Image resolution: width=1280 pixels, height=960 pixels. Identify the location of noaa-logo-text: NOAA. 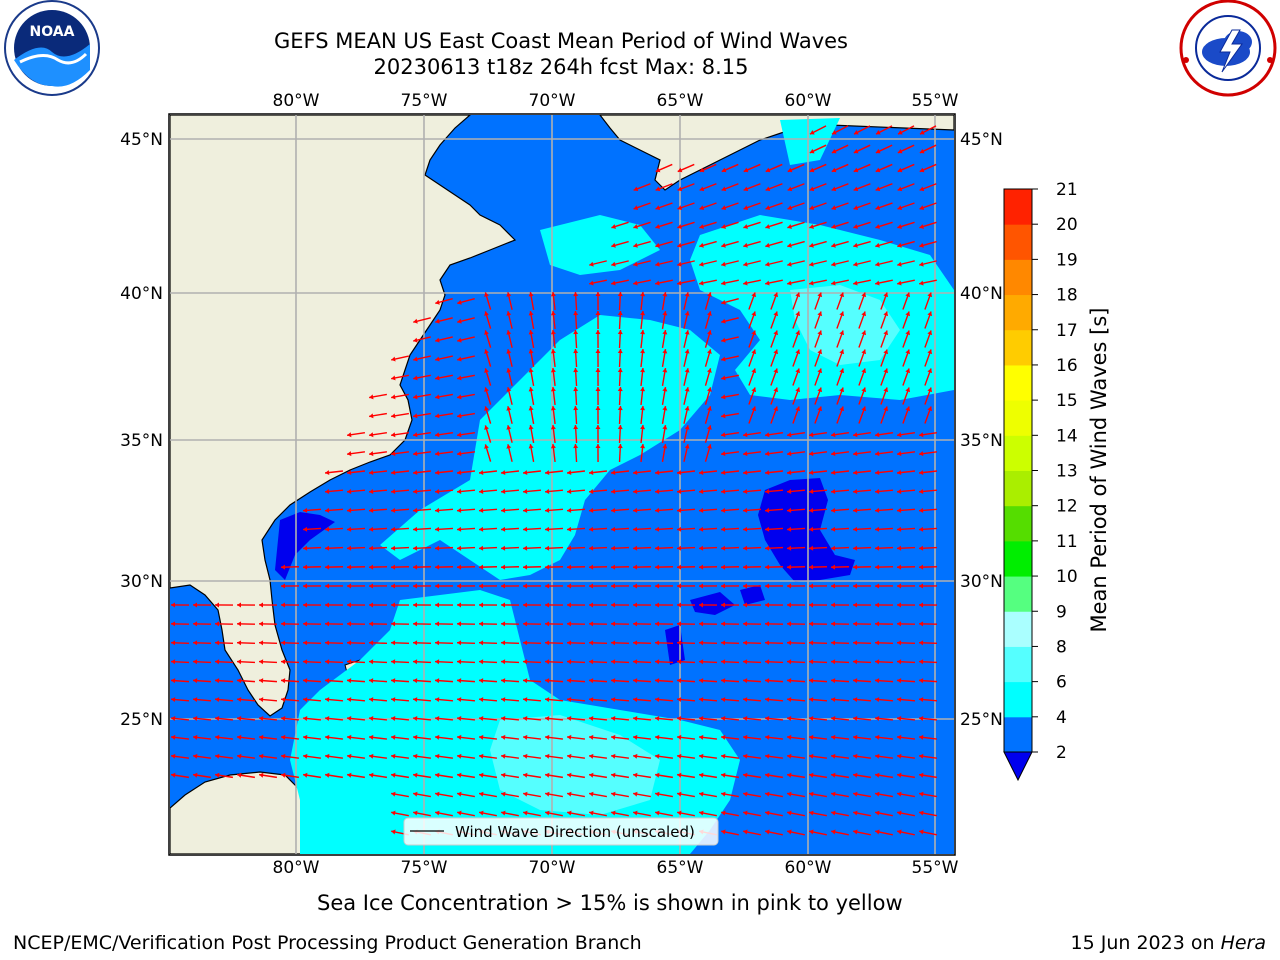
(52, 32).